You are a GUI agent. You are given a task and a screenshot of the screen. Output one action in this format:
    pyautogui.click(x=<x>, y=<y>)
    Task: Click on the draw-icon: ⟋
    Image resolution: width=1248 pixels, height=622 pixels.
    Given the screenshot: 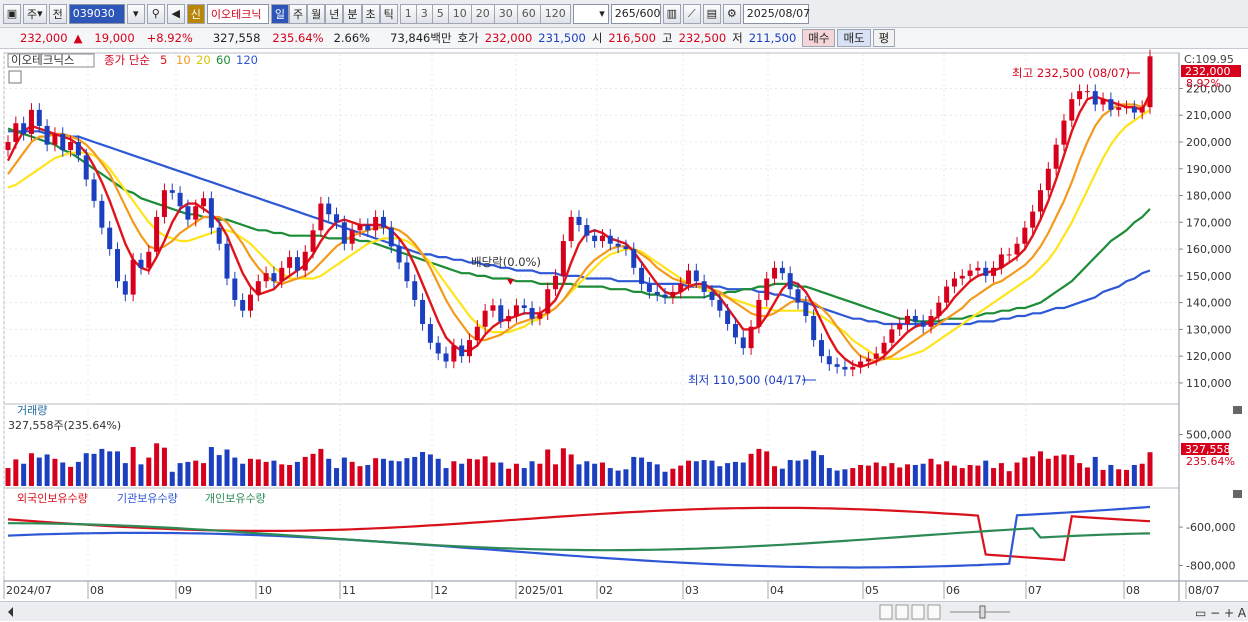 What is the action you would take?
    pyautogui.click(x=691, y=13)
    